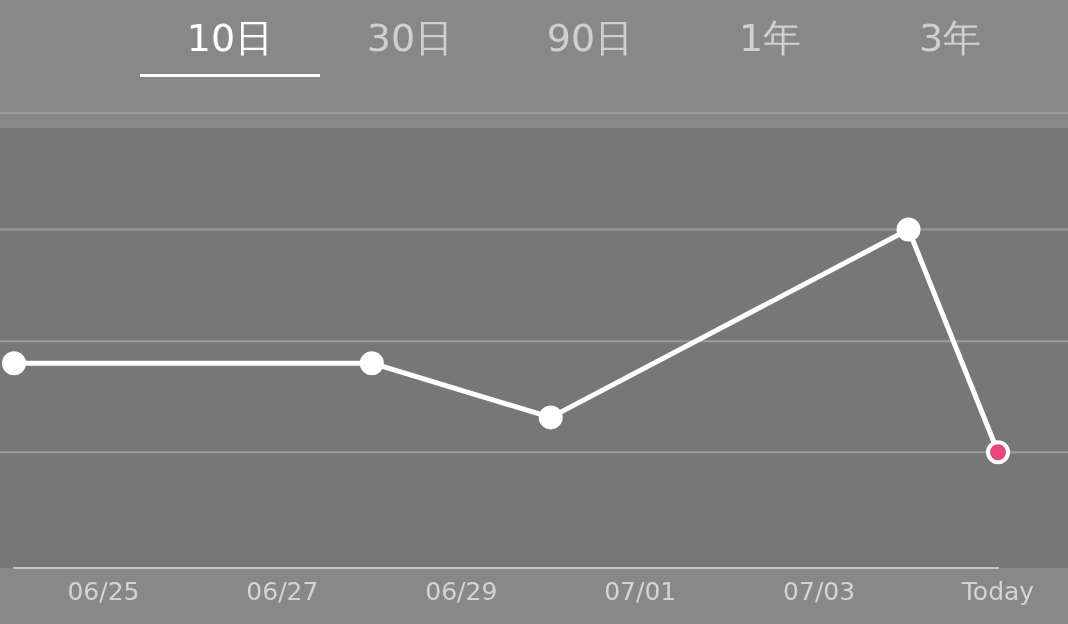  Describe the element at coordinates (950, 38) in the screenshot. I see `text: 3年` at that location.